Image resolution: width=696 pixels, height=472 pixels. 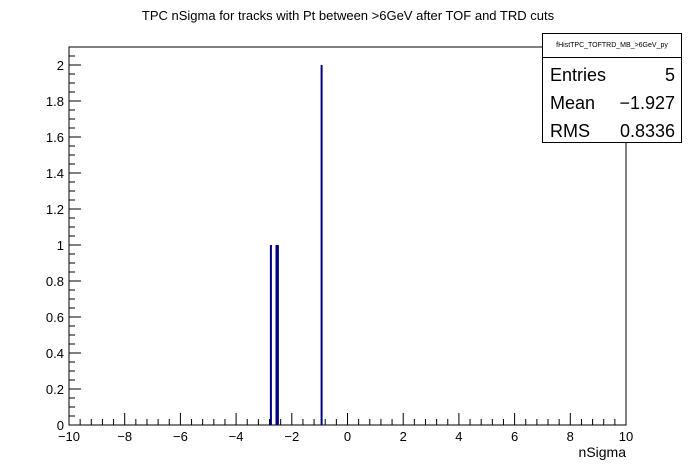 I want to click on stats-row-rms: RMS 0.8336, so click(x=612, y=131).